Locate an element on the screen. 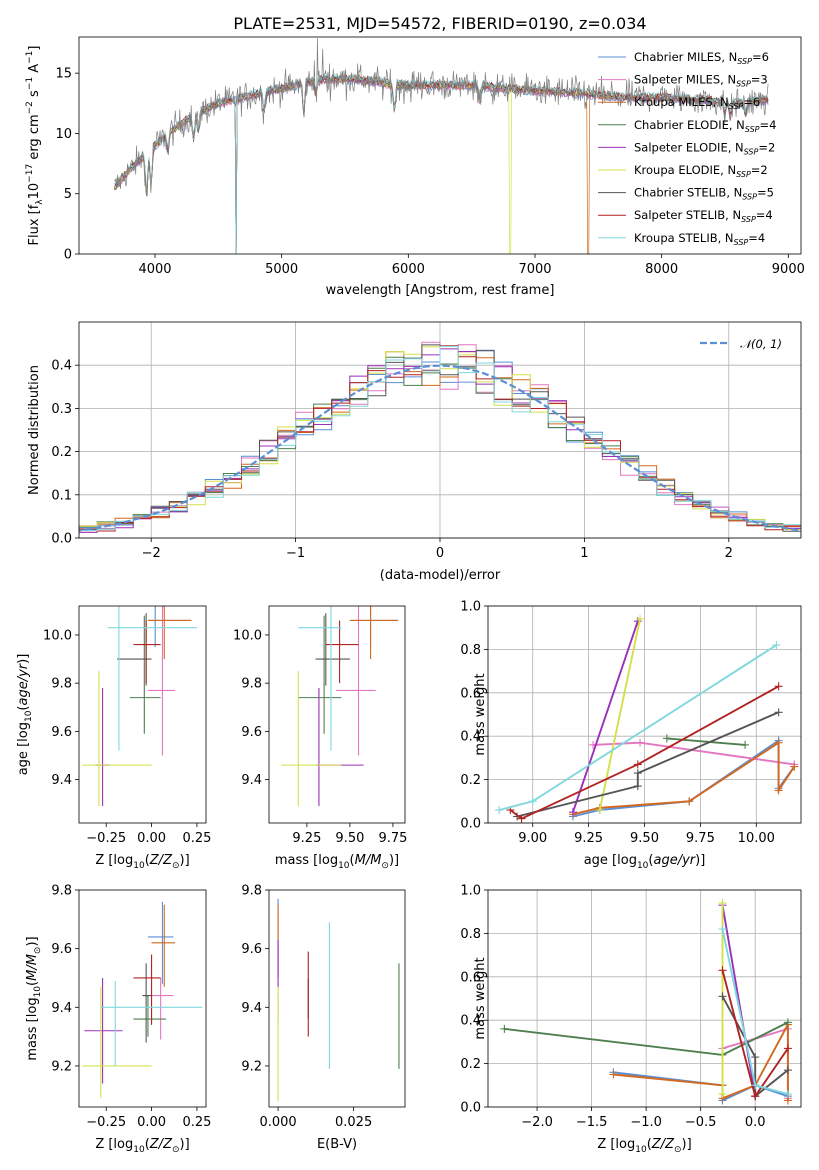 The width and height of the screenshot is (819, 1170). x-tick-label: −1.0 is located at coordinates (646, 1122).